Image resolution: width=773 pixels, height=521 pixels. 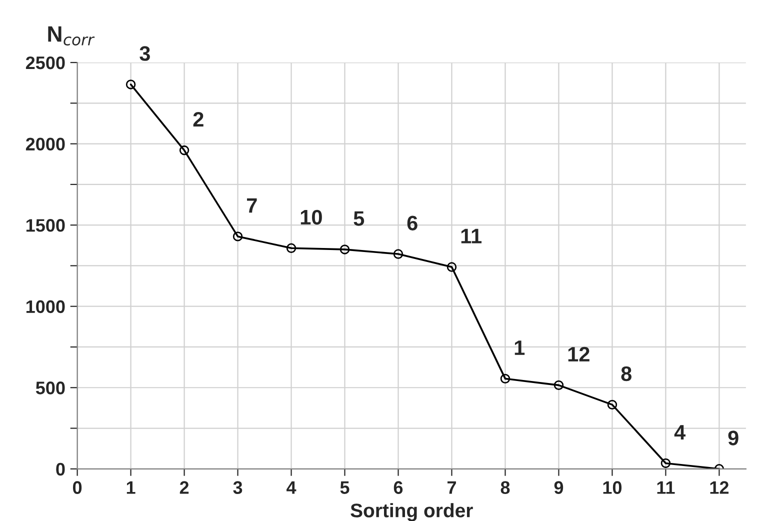 I want to click on y-tick-label: 2000, so click(x=45, y=144).